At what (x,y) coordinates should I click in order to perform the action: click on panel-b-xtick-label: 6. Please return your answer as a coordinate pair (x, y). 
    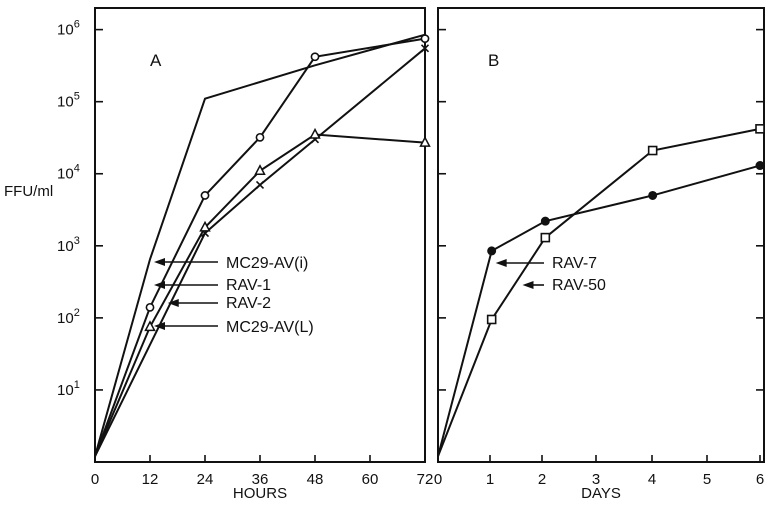
    Looking at the image, I should click on (760, 479).